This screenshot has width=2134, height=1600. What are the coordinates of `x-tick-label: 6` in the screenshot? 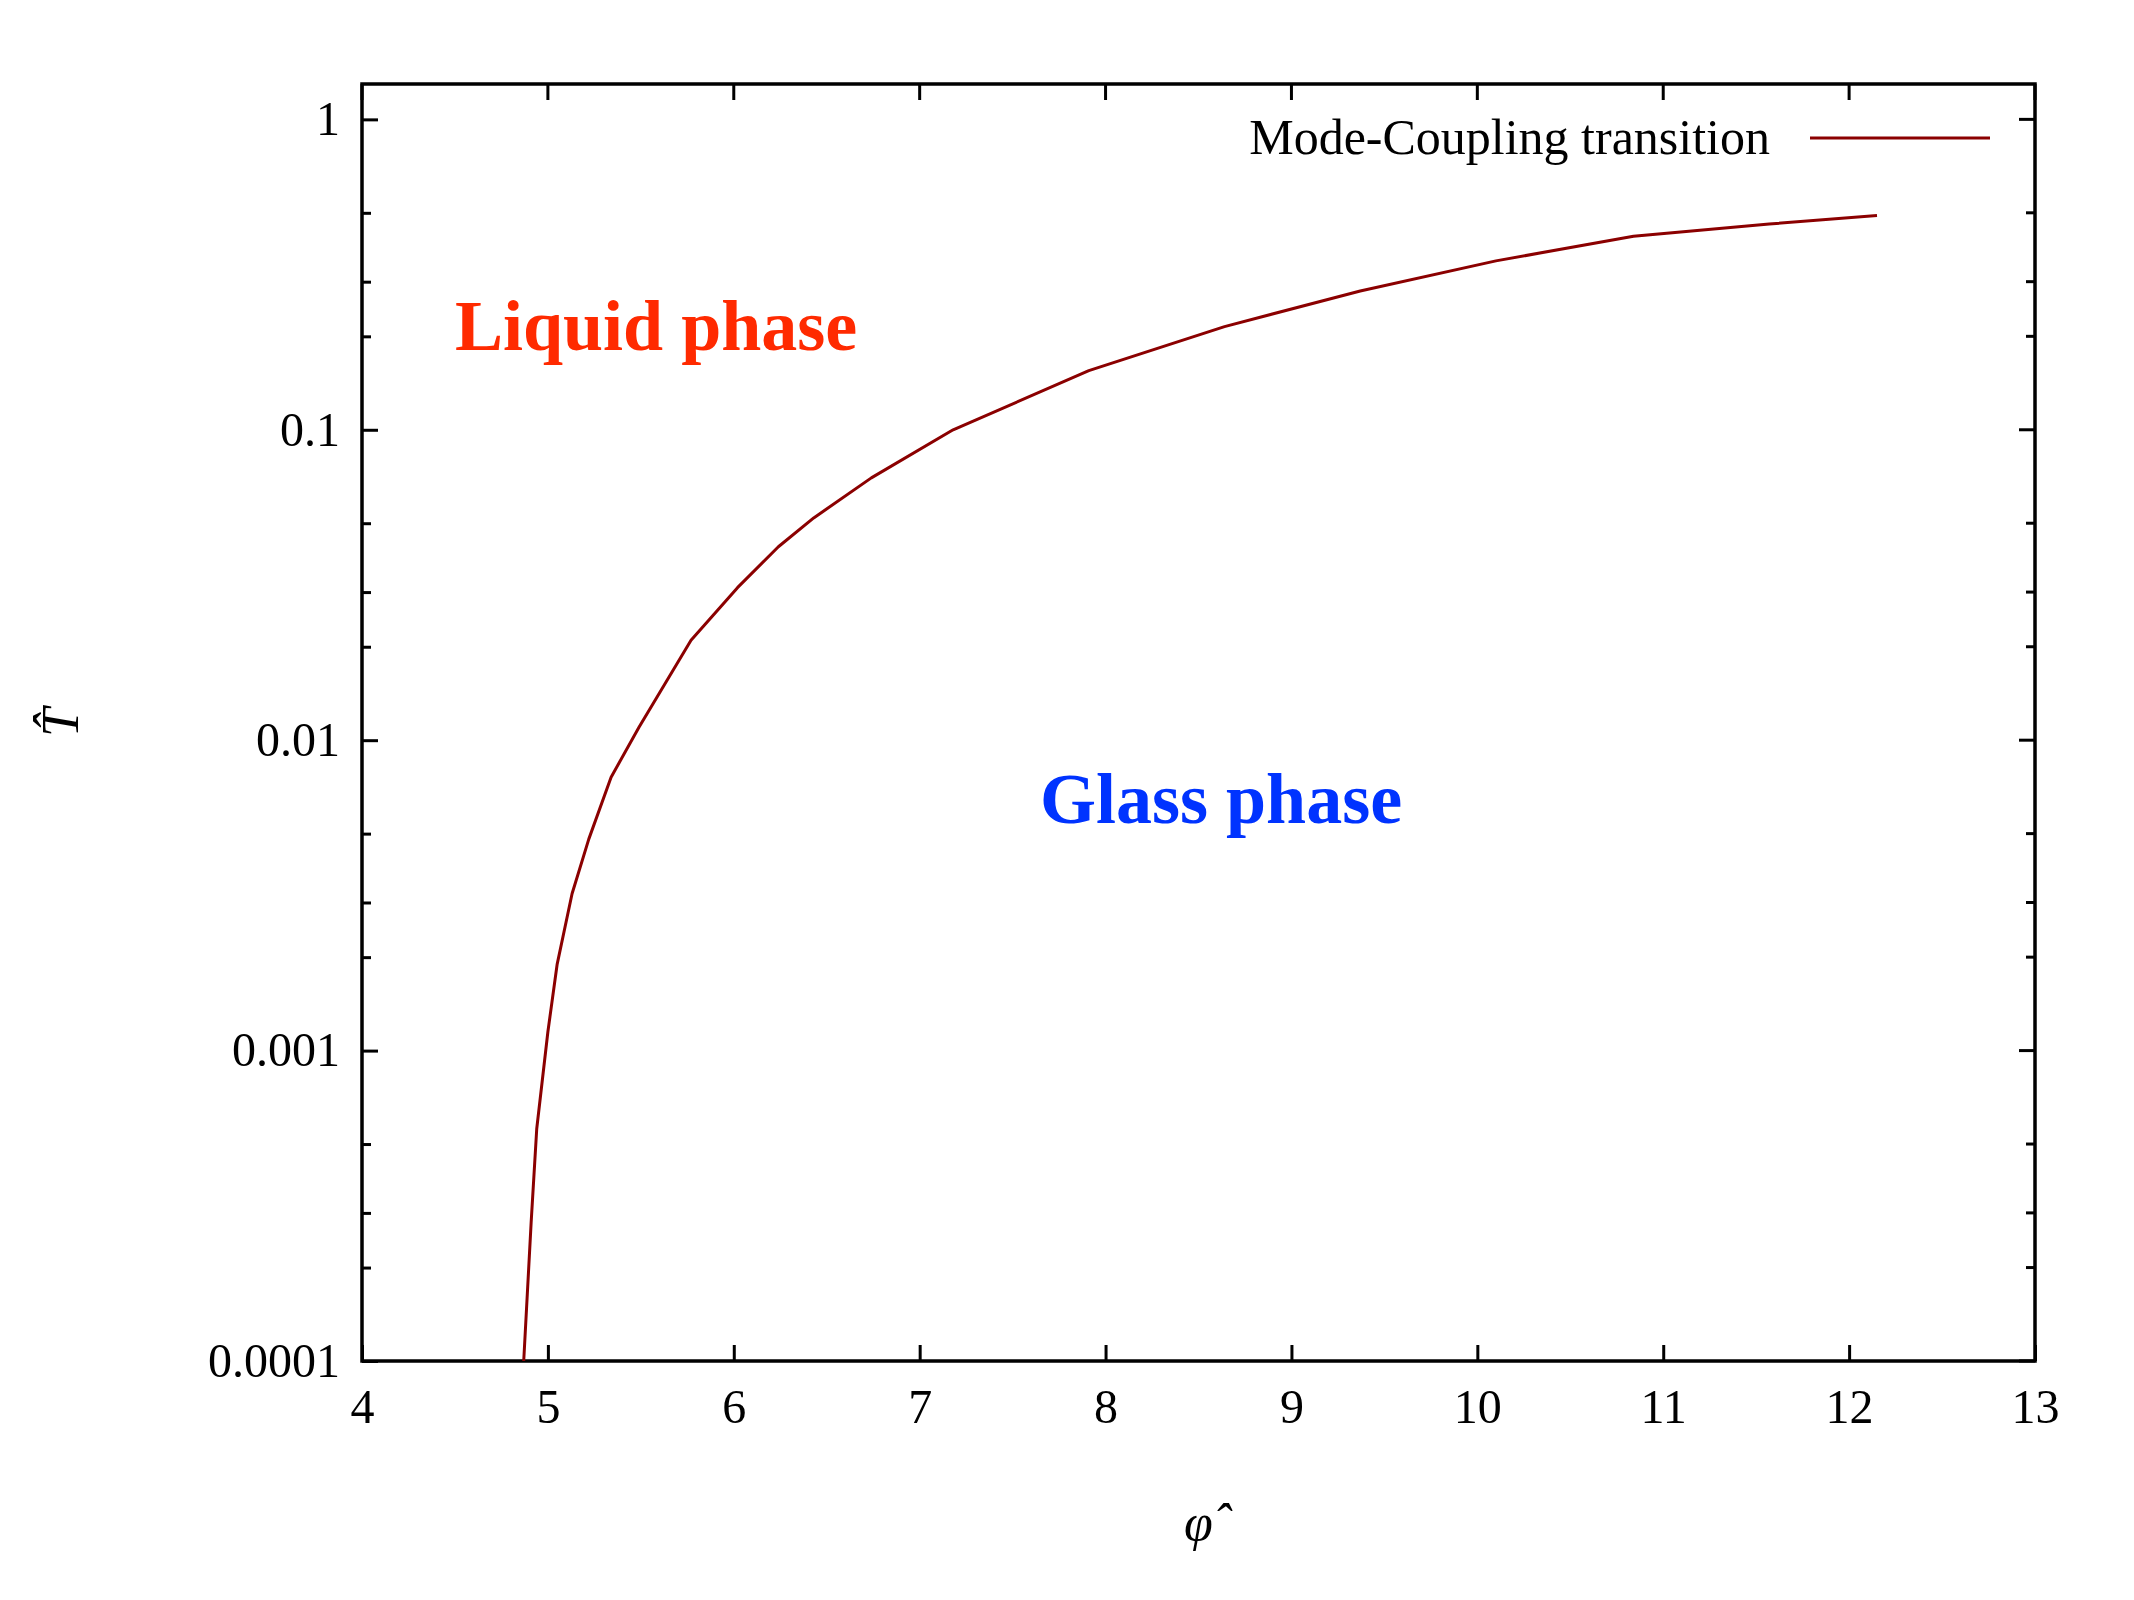 It's located at (734, 1407).